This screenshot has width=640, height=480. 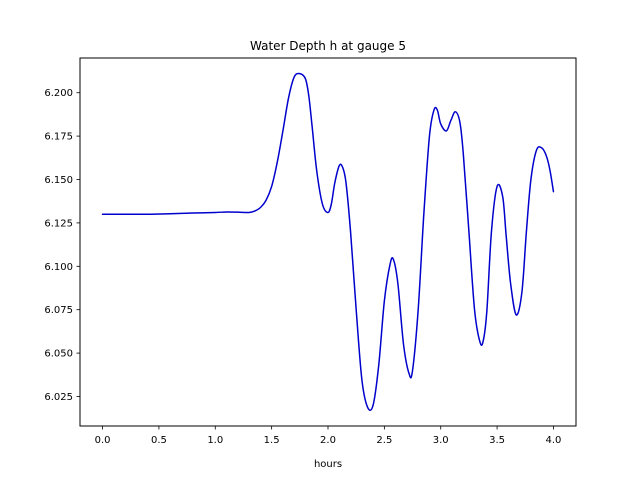 What do you see at coordinates (58, 93) in the screenshot?
I see `y-tick-label: 6.200` at bounding box center [58, 93].